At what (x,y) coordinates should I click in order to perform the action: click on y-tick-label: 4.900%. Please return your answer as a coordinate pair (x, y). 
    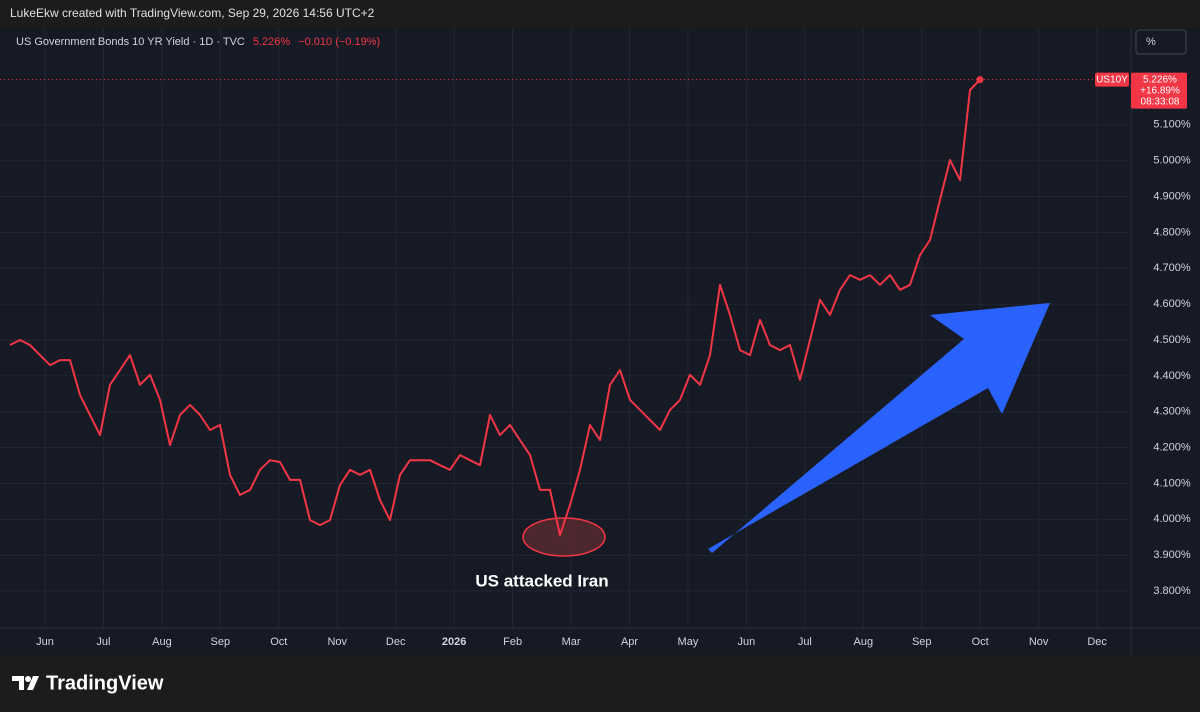
    Looking at the image, I should click on (1172, 196).